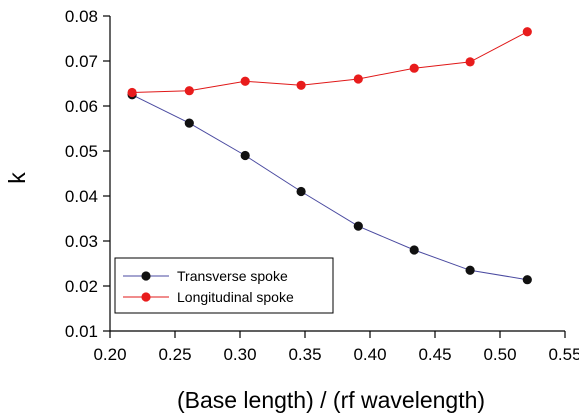 The width and height of the screenshot is (579, 420). What do you see at coordinates (369, 354) in the screenshot?
I see `x-tick-label: 0.40` at bounding box center [369, 354].